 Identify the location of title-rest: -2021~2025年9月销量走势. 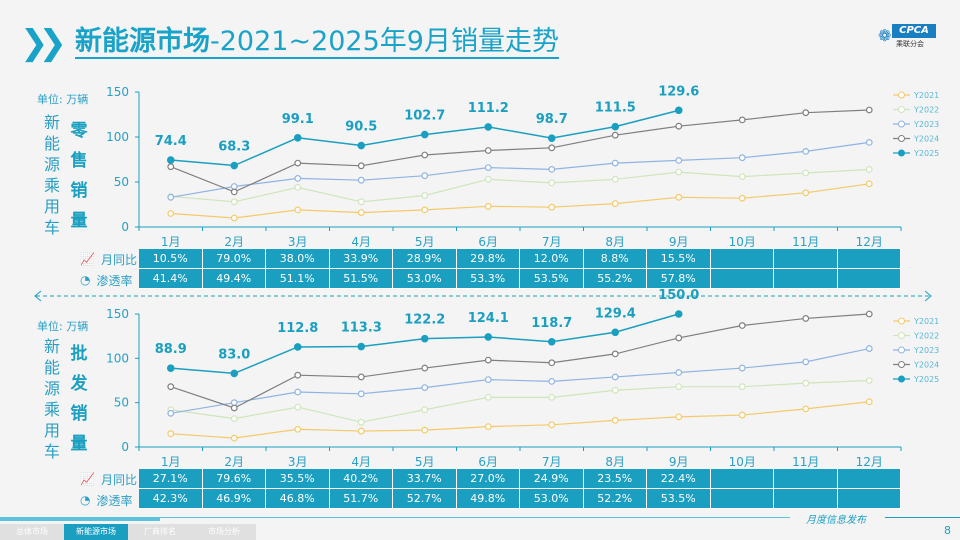
(384, 41).